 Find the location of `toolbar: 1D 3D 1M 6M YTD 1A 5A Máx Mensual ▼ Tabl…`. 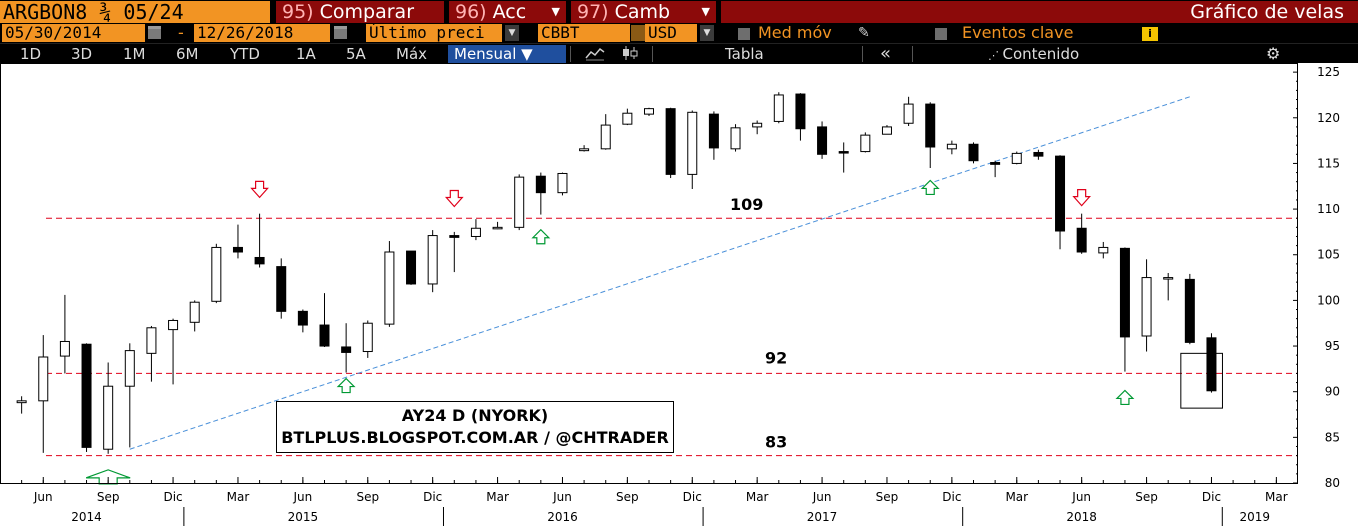

toolbar: 1D 3D 1M 6M YTD 1A 5A Máx Mensual ▼ Tabl… is located at coordinates (679, 53).